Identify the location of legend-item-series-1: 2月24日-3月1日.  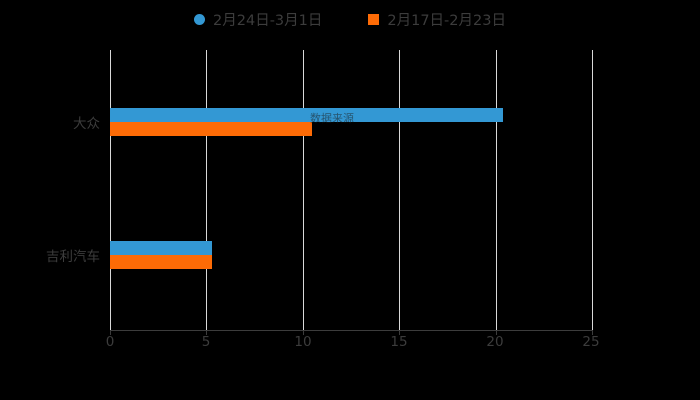
(258, 19).